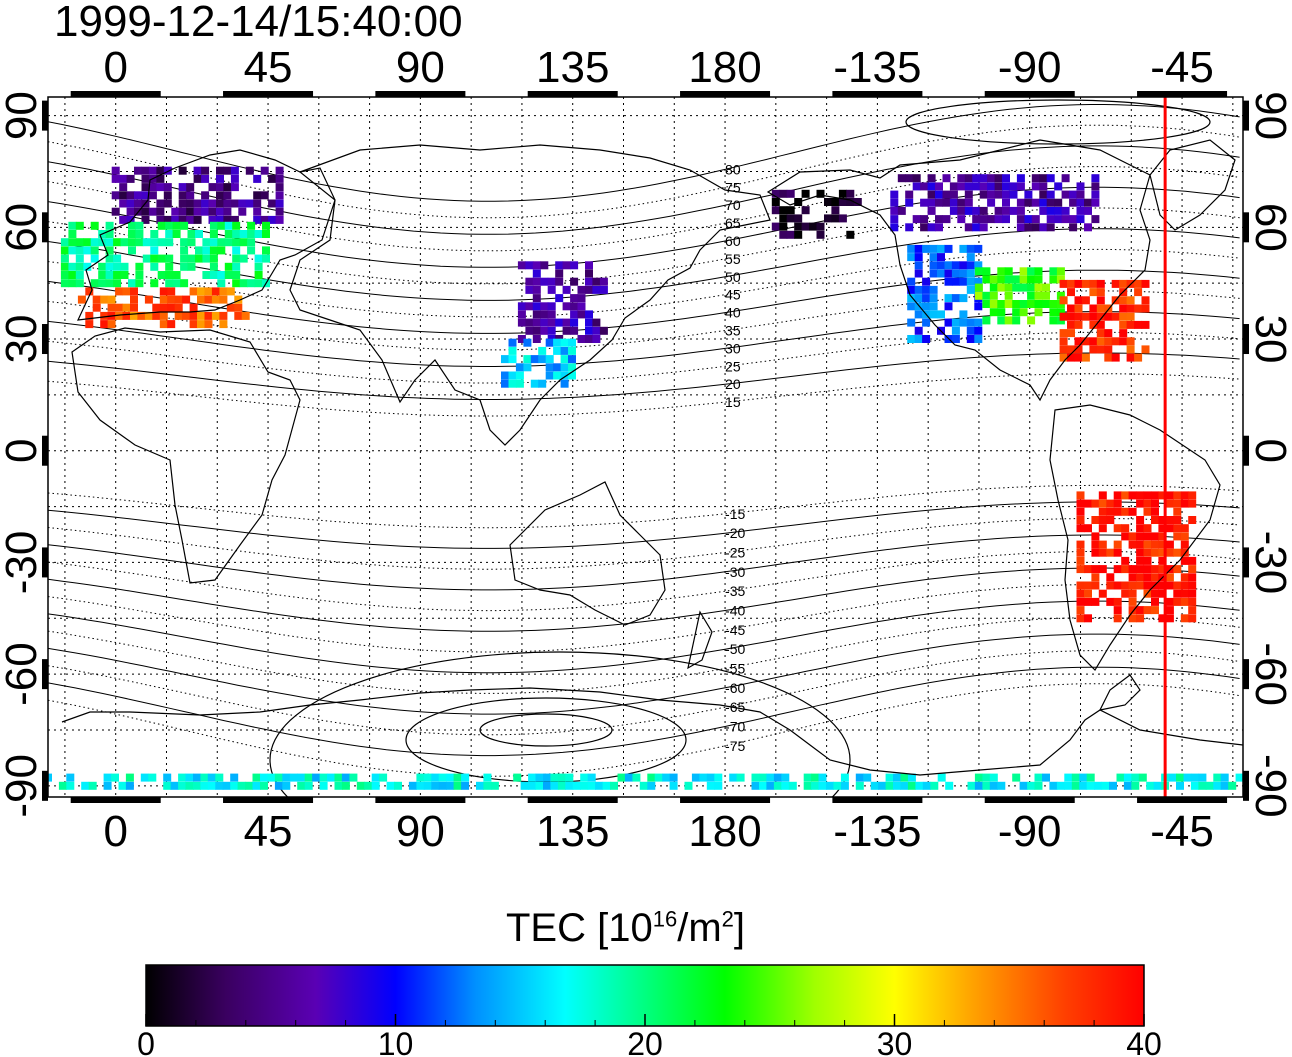 The height and width of the screenshot is (1057, 1292). I want to click on lon-tick-top: -135, so click(877, 67).